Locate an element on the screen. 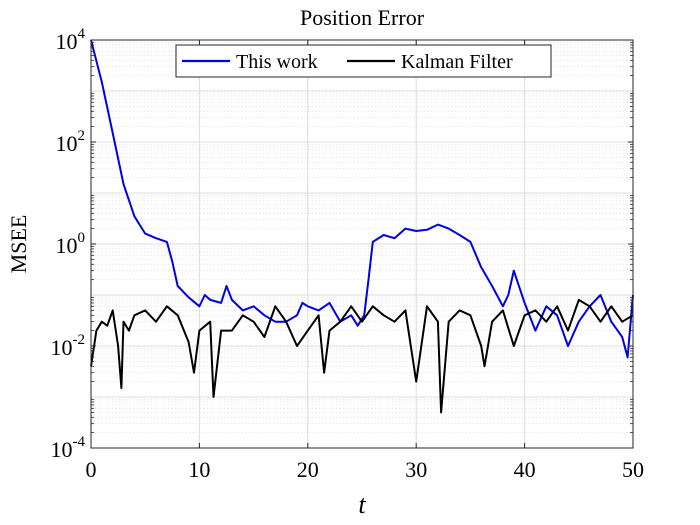  y-tick-label: 10⁻² is located at coordinates (68, 346).